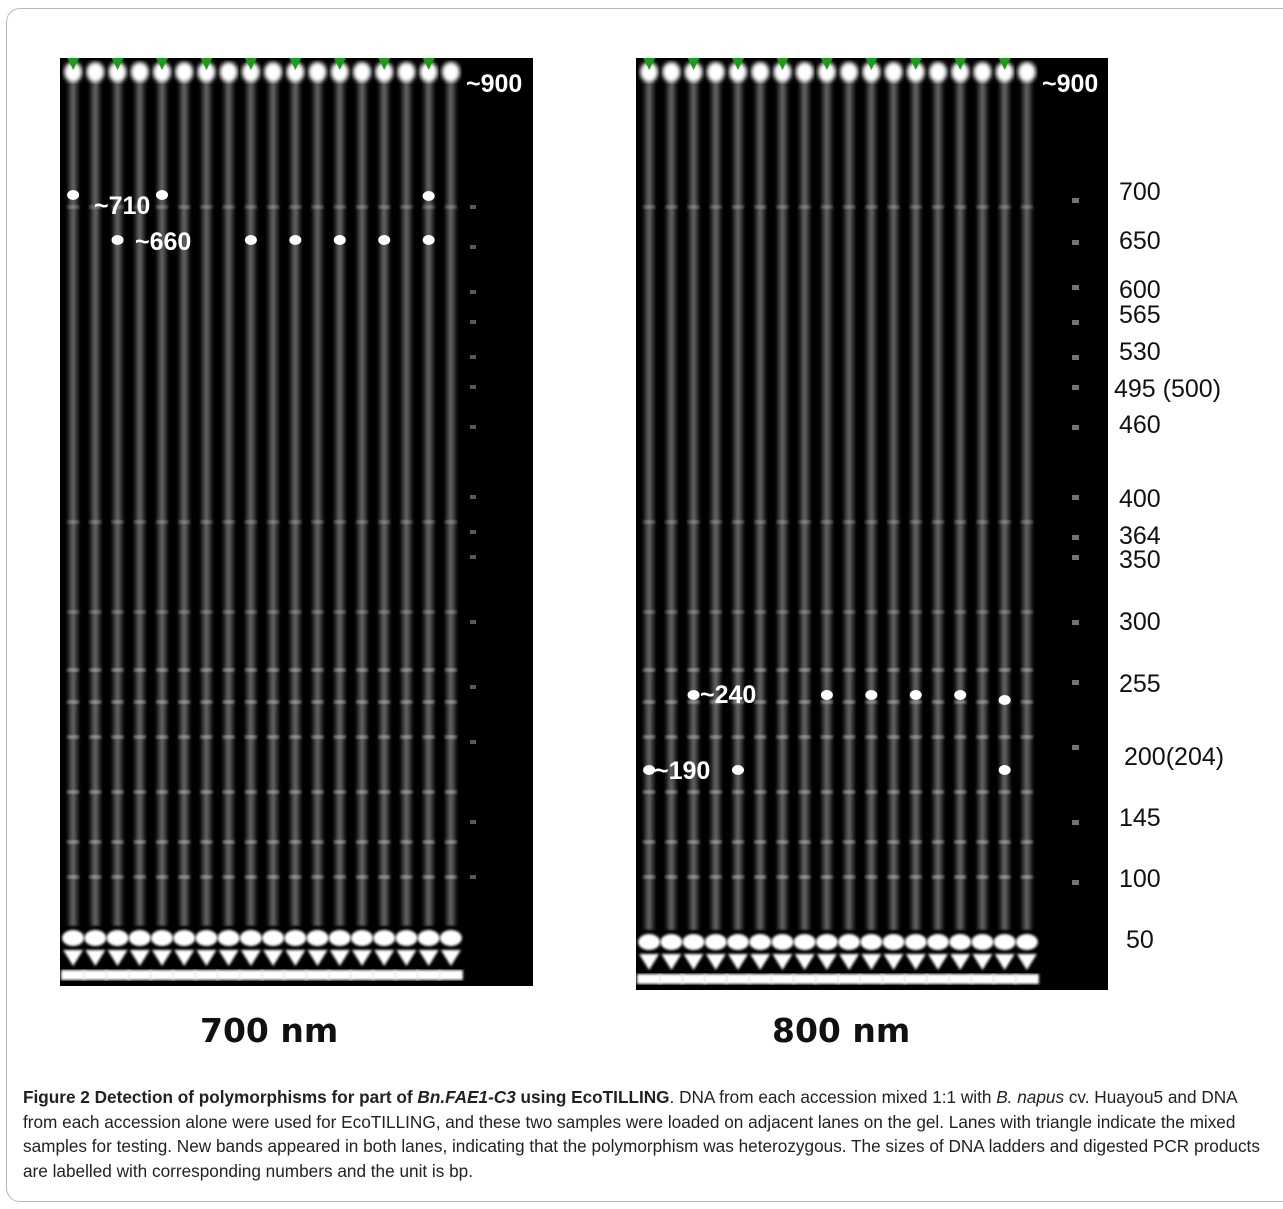  Describe the element at coordinates (1140, 499) in the screenshot. I see `ladder-label: 400` at that location.